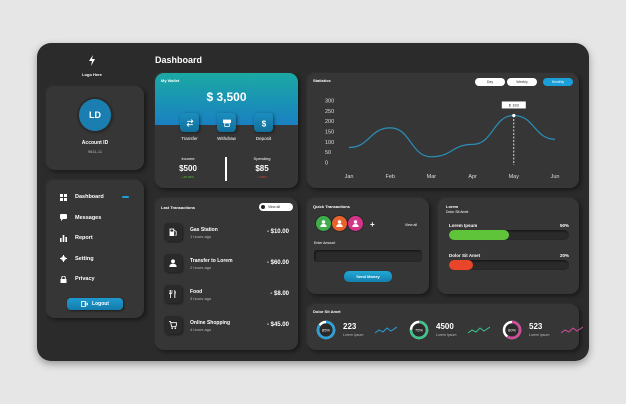 This screenshot has width=626, height=404. Describe the element at coordinates (188, 177) in the screenshot. I see `income-change: +45.00%` at that location.